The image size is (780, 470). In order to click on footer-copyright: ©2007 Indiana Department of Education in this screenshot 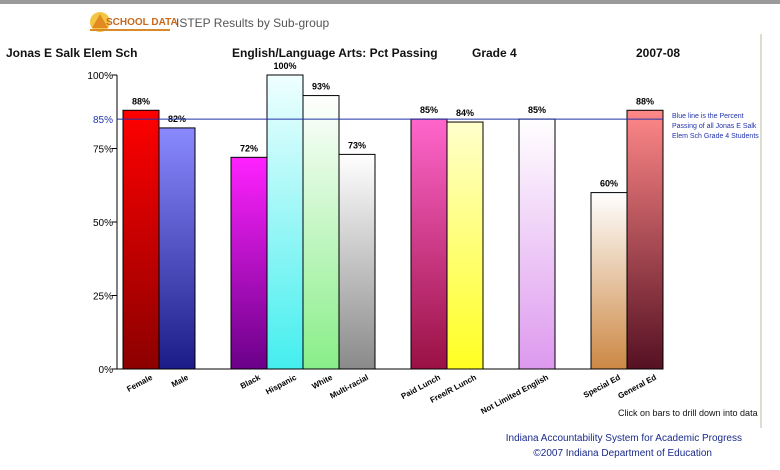, I will do `click(622, 453)`.